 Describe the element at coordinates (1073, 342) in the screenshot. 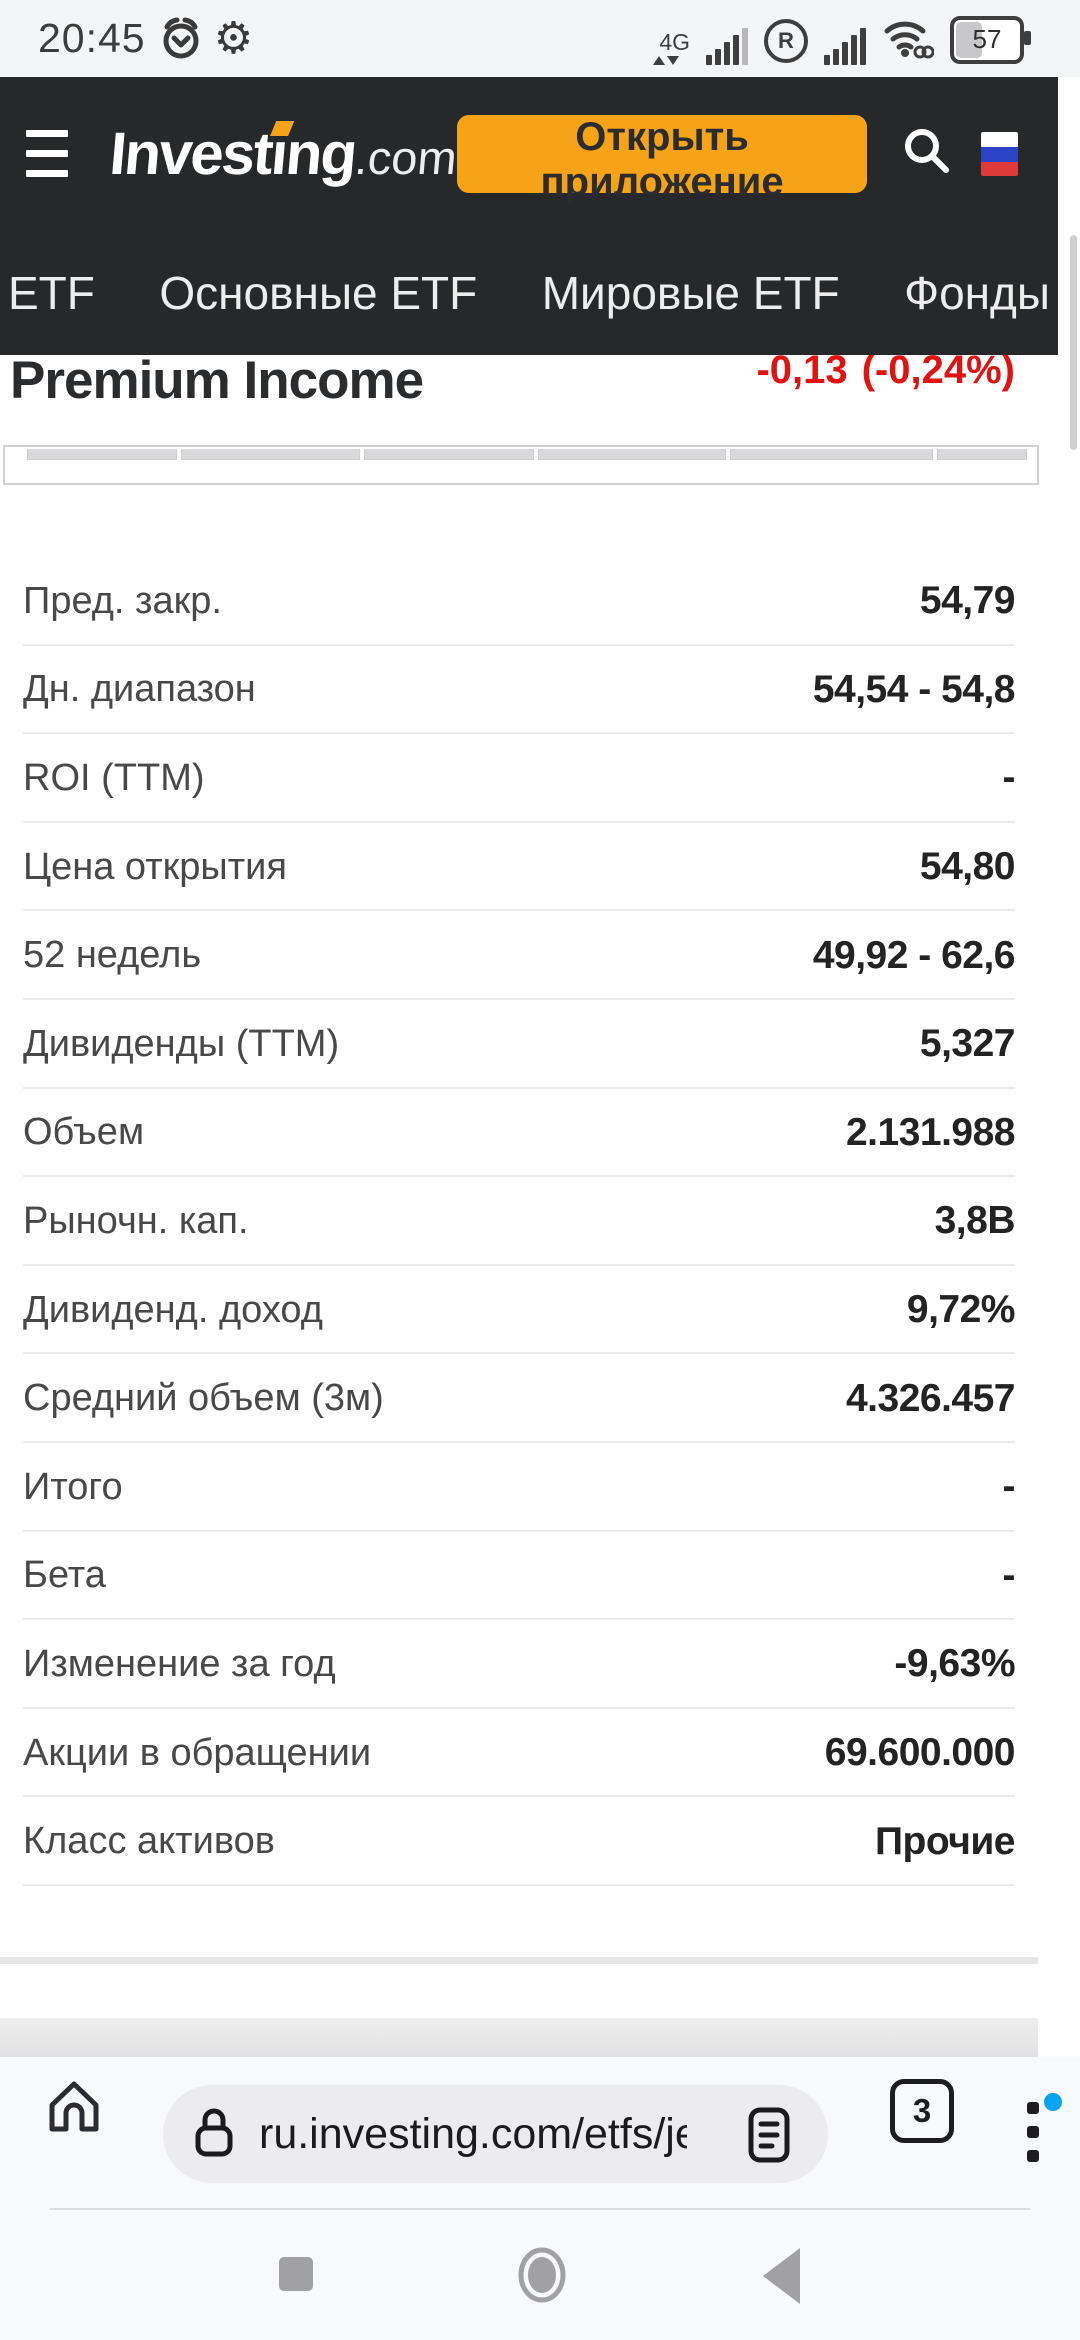

I see `scrollbar` at that location.